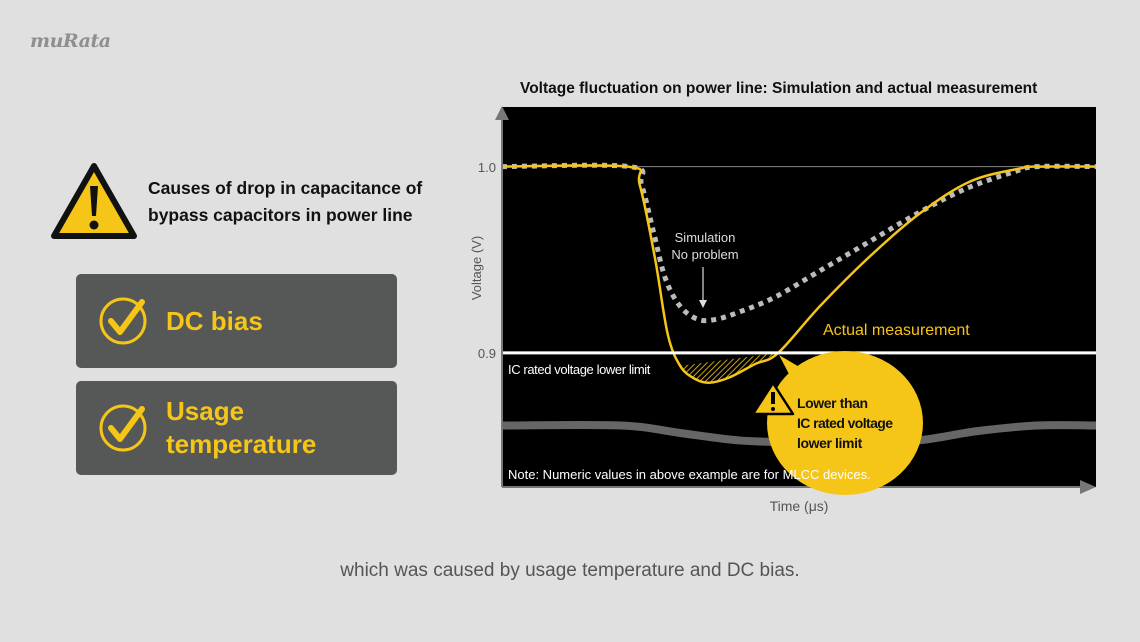  Describe the element at coordinates (729, 367) in the screenshot. I see `below-limit-area` at that location.